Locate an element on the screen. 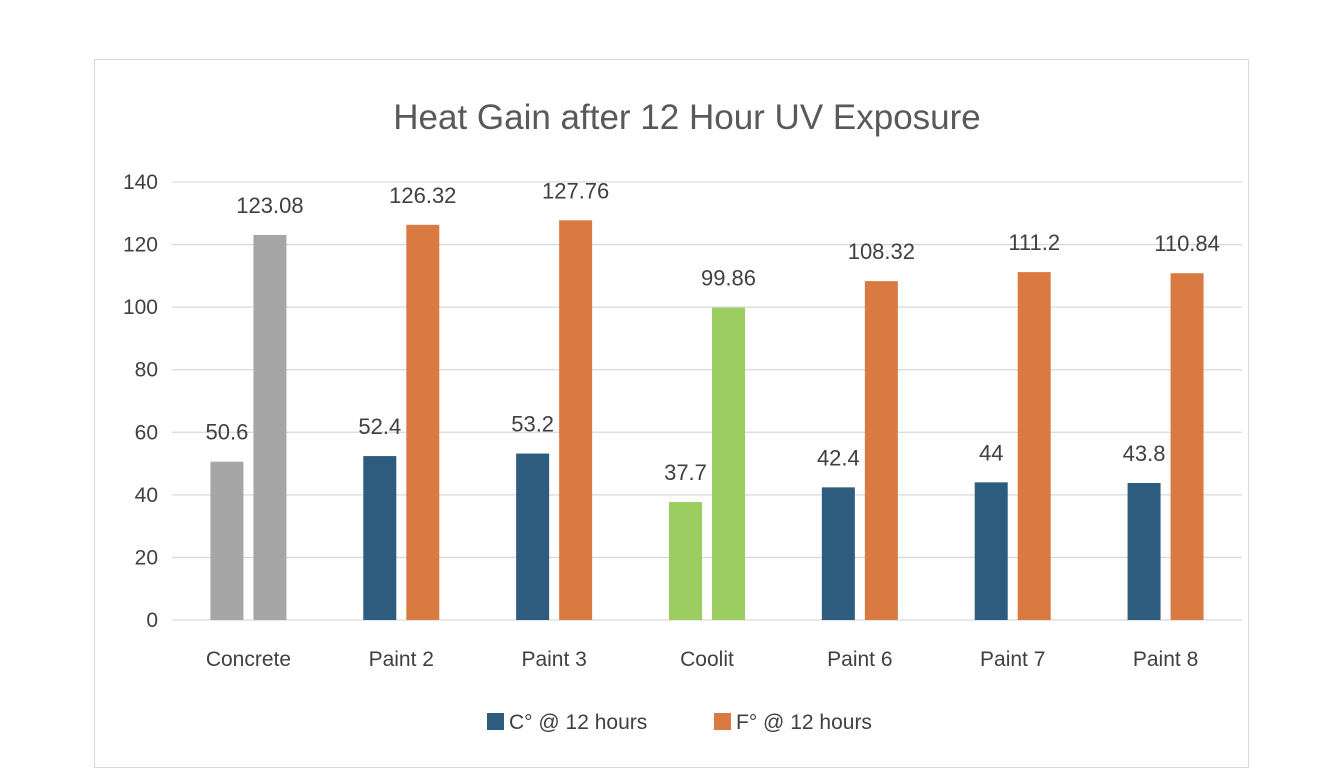  data-label: 111.2 is located at coordinates (1034, 242).